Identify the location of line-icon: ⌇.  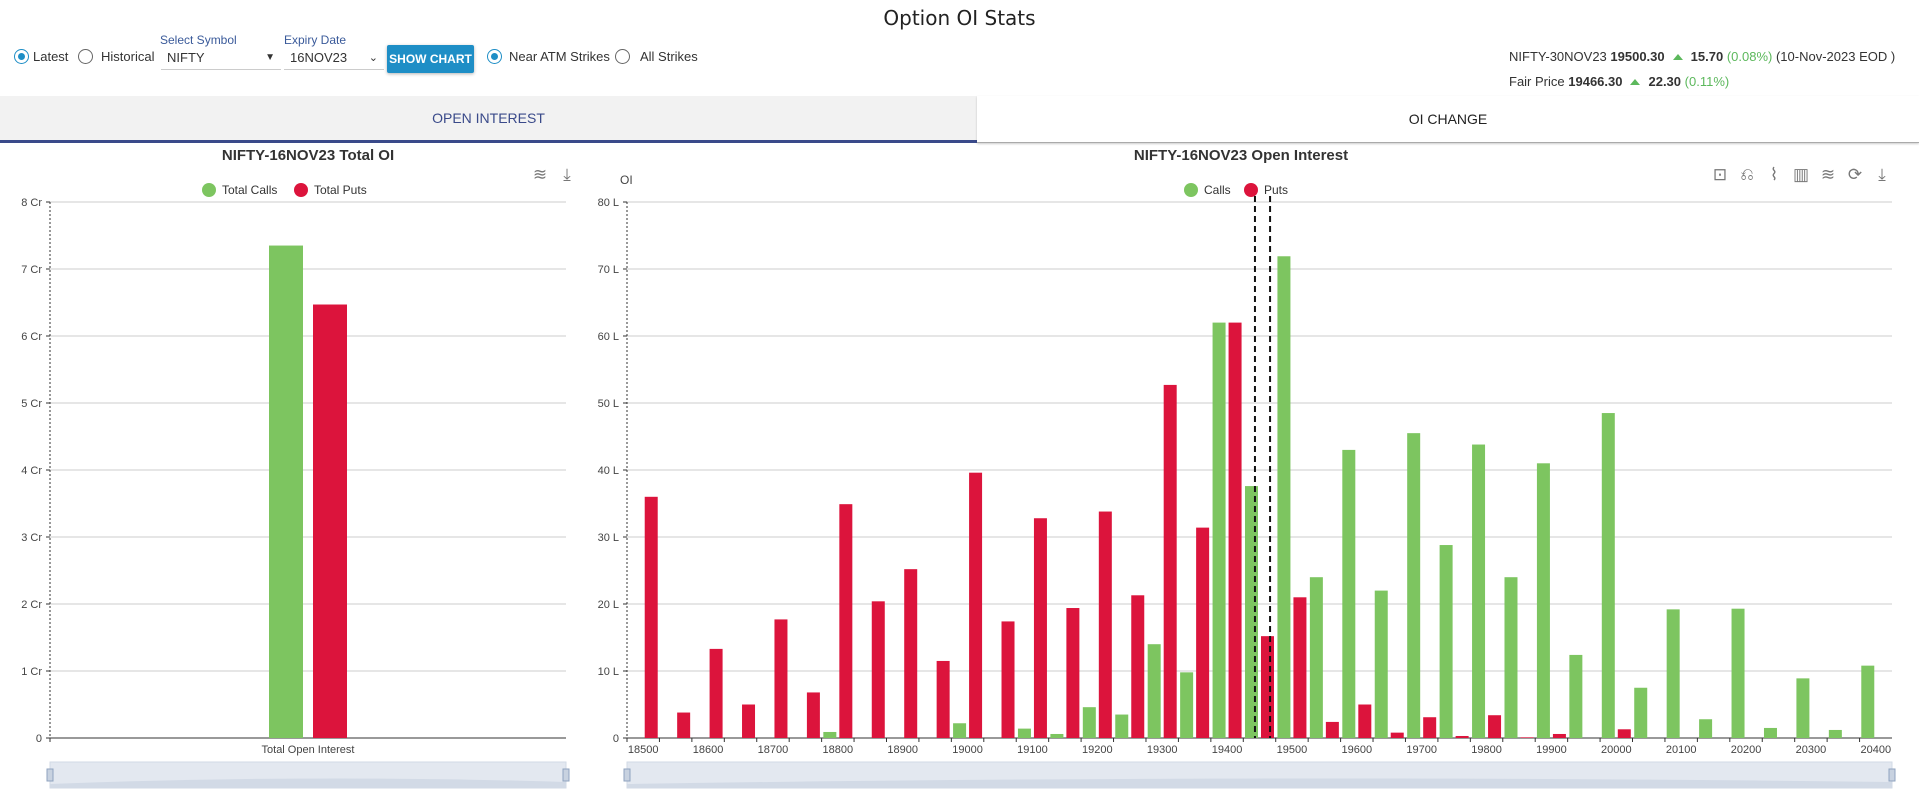
(1774, 174).